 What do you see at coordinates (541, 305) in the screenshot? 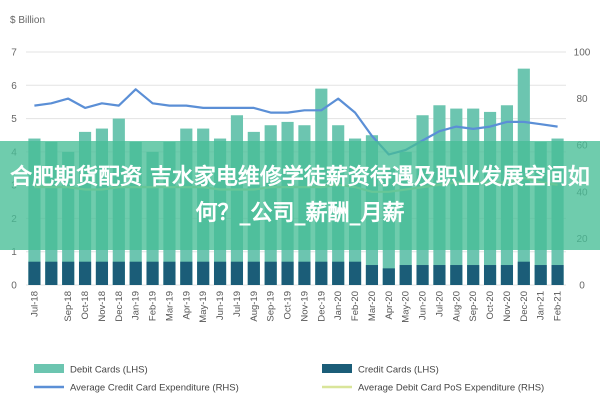
I see `x-tick-label: Jan-21` at bounding box center [541, 305].